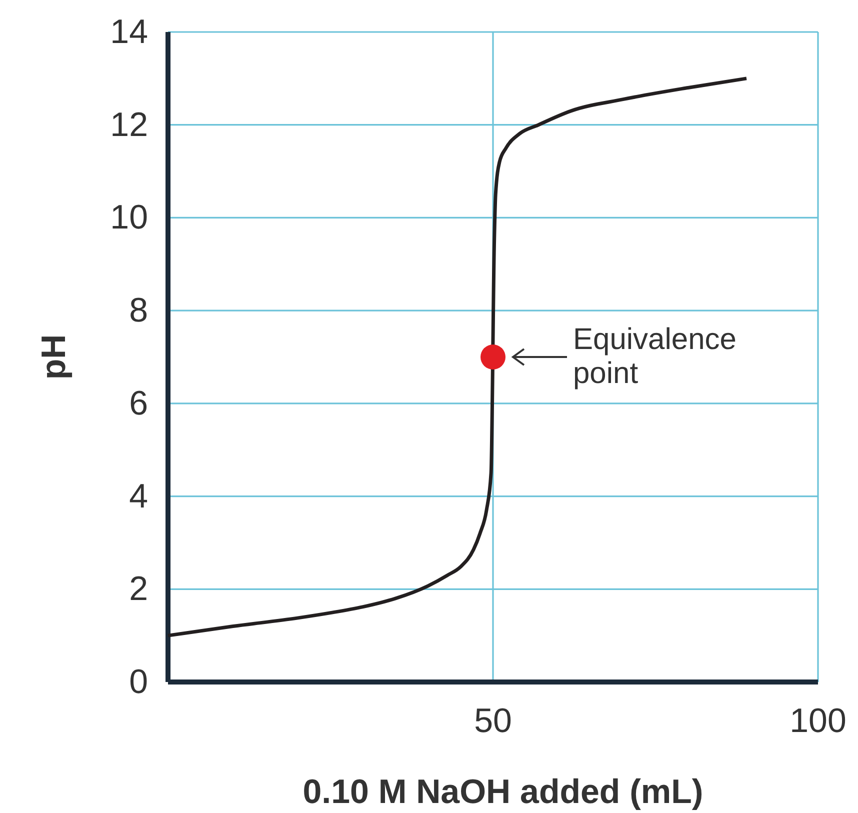  I want to click on y-tick-label: 6, so click(138, 403).